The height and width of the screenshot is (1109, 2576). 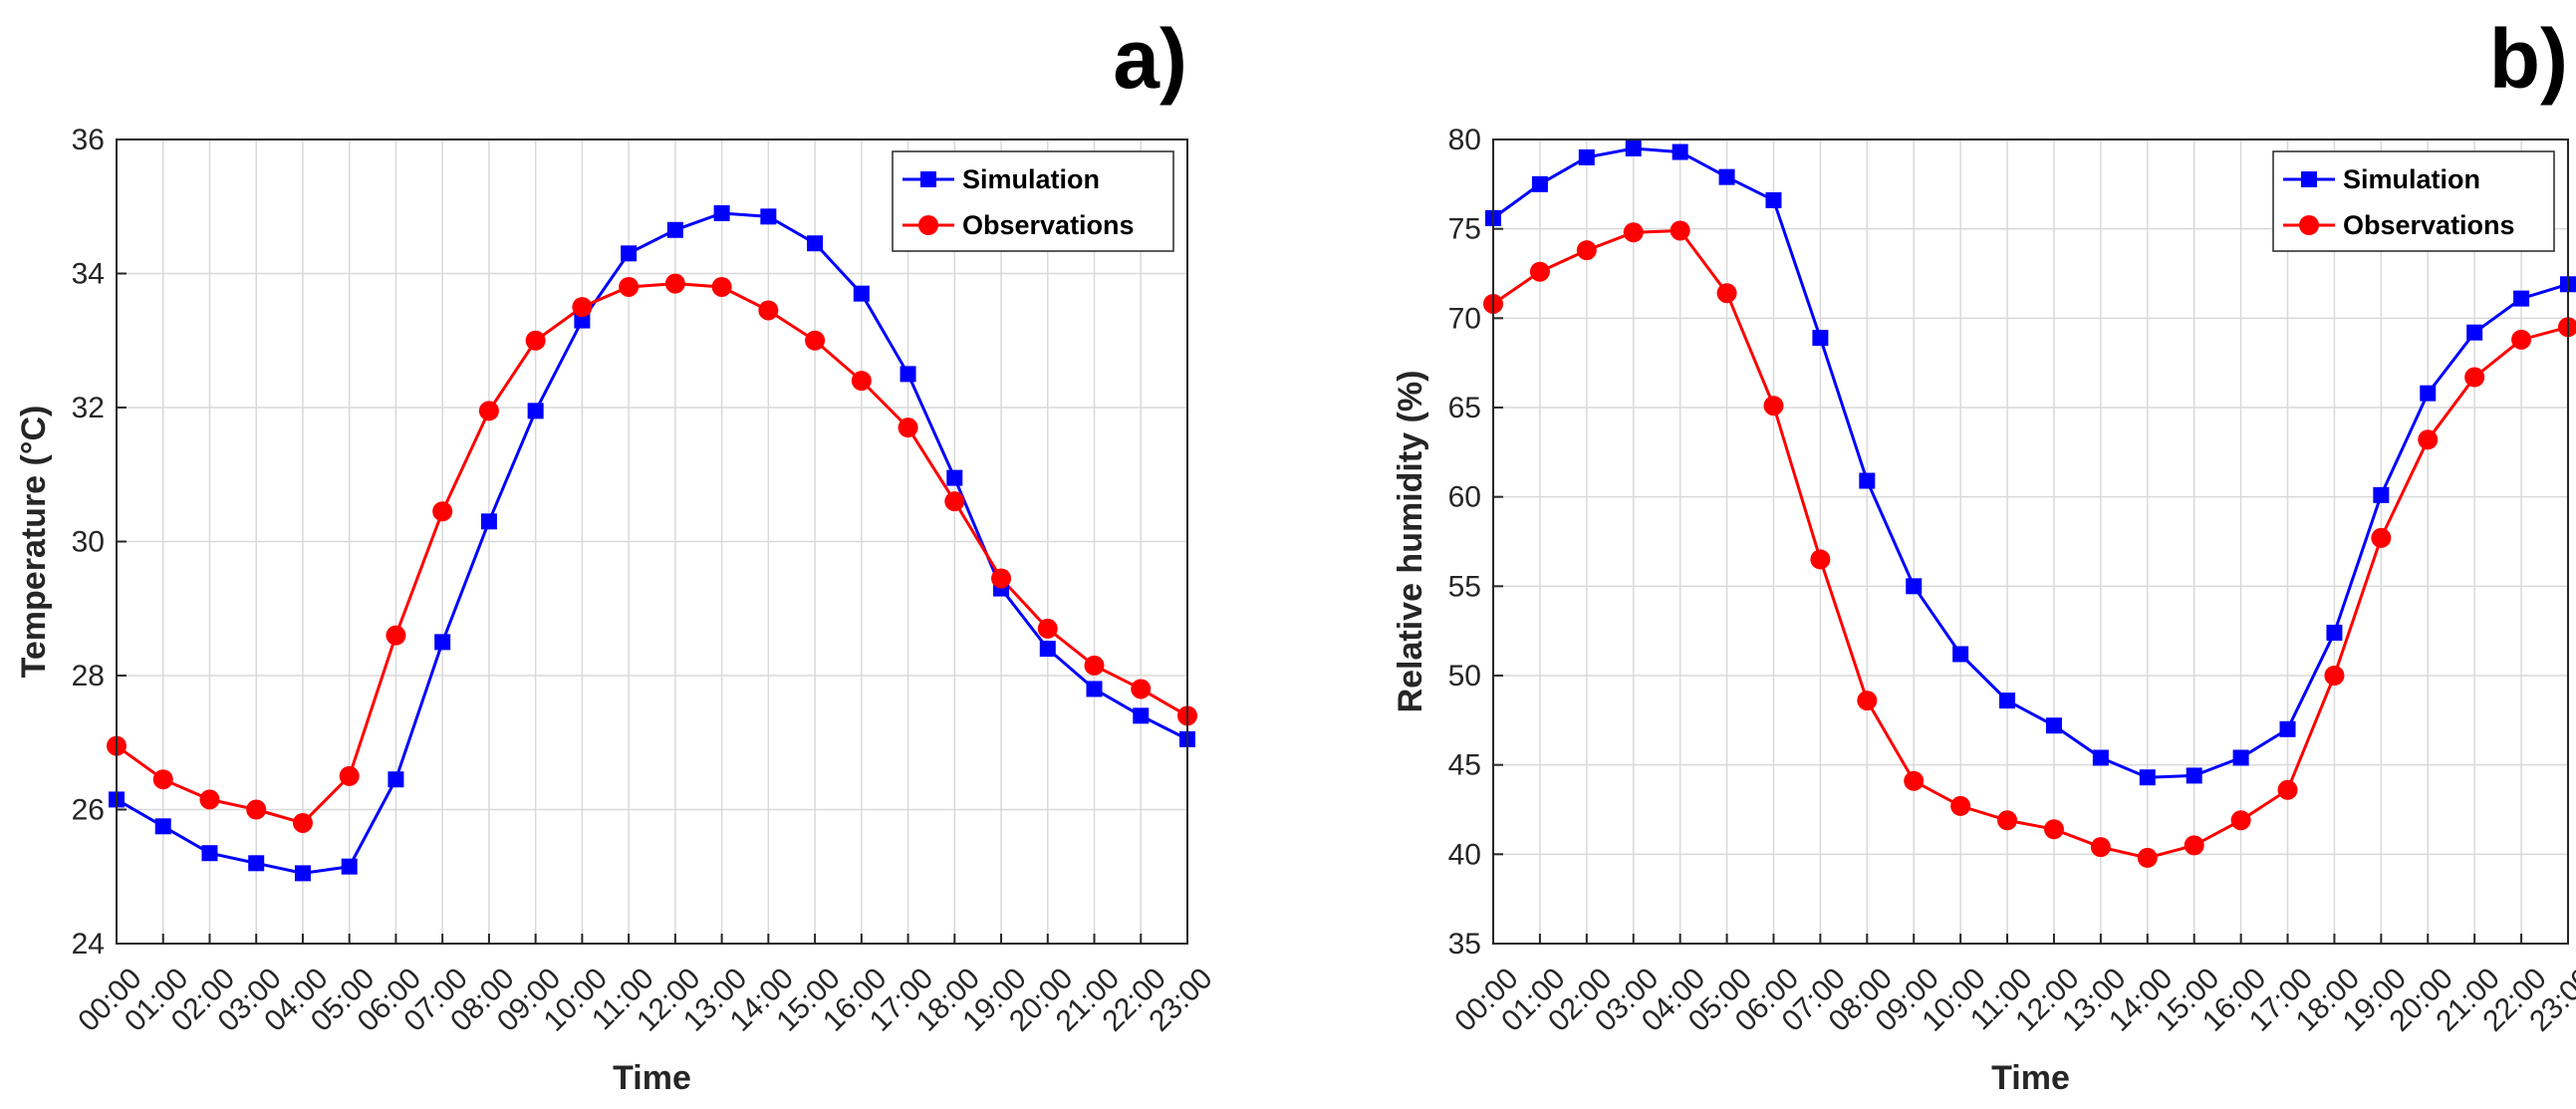 What do you see at coordinates (2528, 59) in the screenshot?
I see `panel-label: b)` at bounding box center [2528, 59].